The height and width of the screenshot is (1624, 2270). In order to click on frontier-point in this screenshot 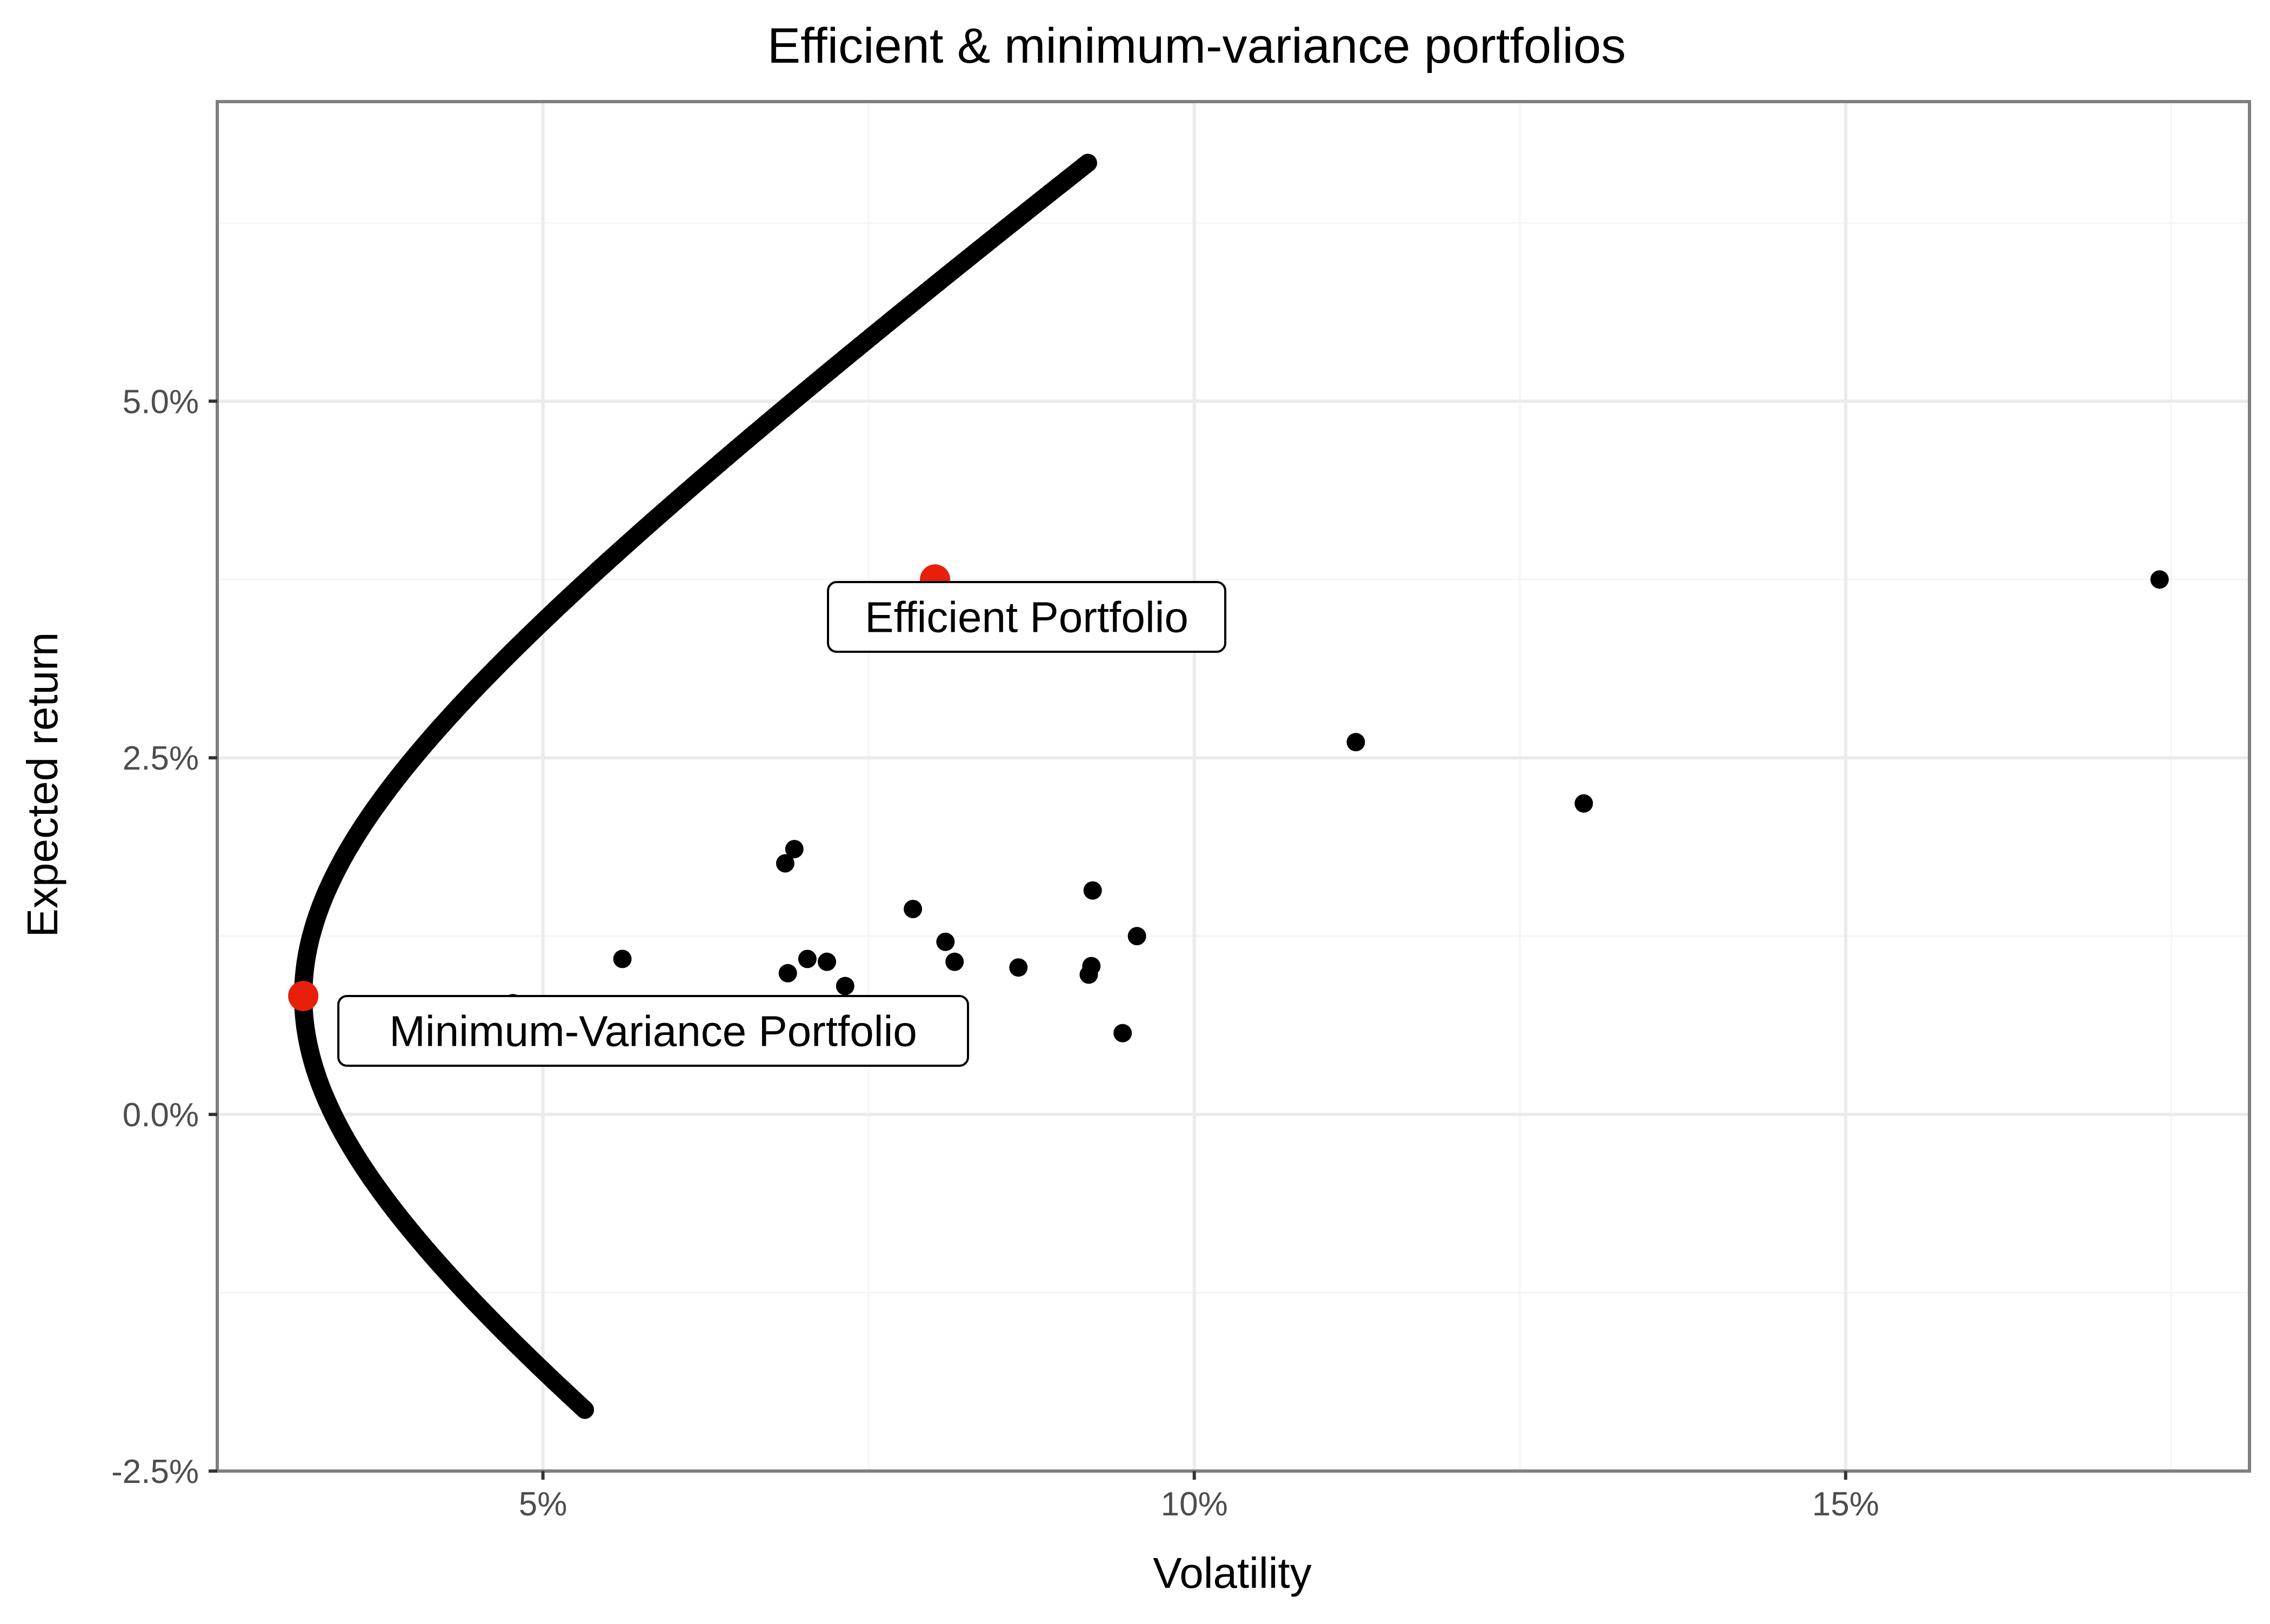, I will do `click(1087, 162)`.